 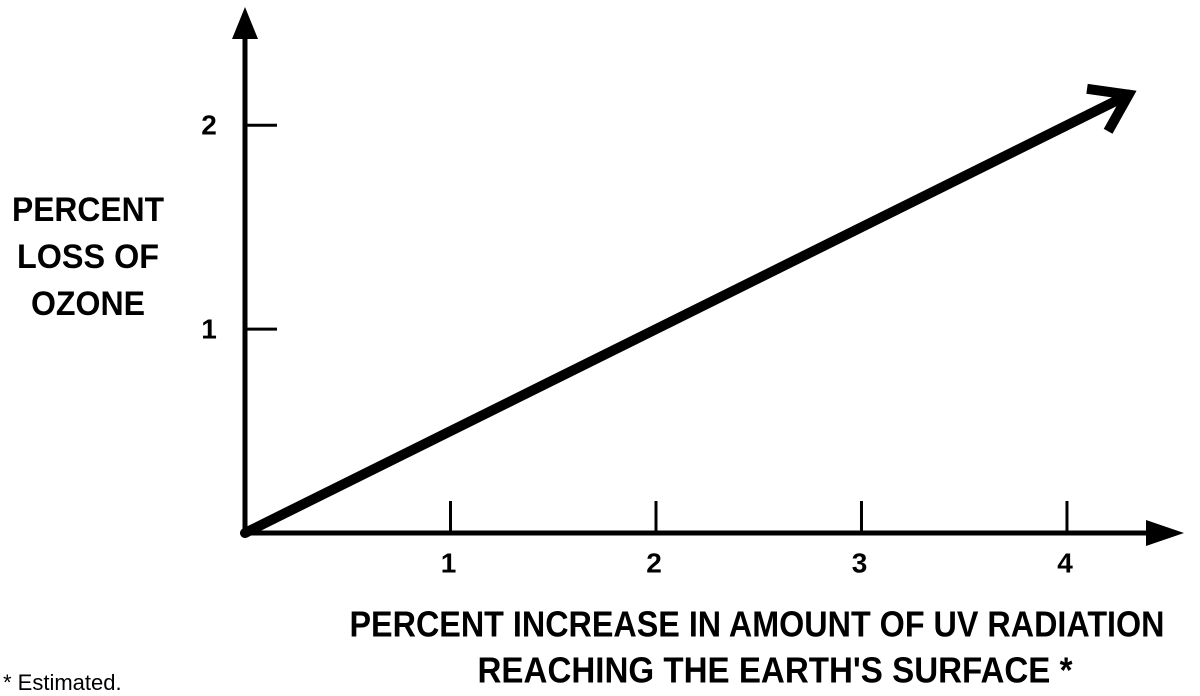 What do you see at coordinates (88, 257) in the screenshot?
I see `y-axis-label: LOSS OF` at bounding box center [88, 257].